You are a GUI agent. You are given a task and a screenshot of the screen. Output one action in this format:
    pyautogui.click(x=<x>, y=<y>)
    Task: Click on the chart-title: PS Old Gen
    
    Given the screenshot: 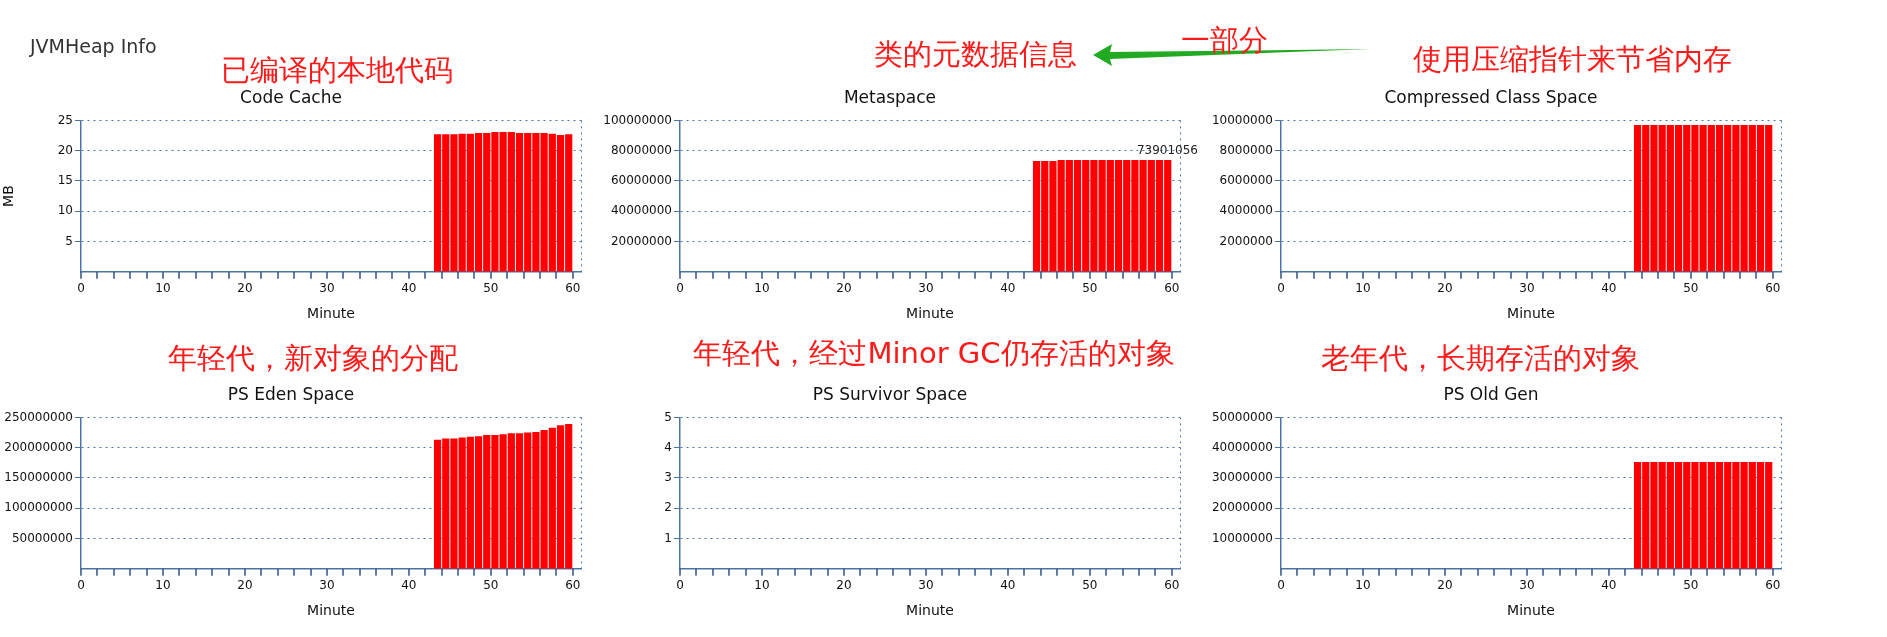 What is the action you would take?
    pyautogui.click(x=1491, y=393)
    